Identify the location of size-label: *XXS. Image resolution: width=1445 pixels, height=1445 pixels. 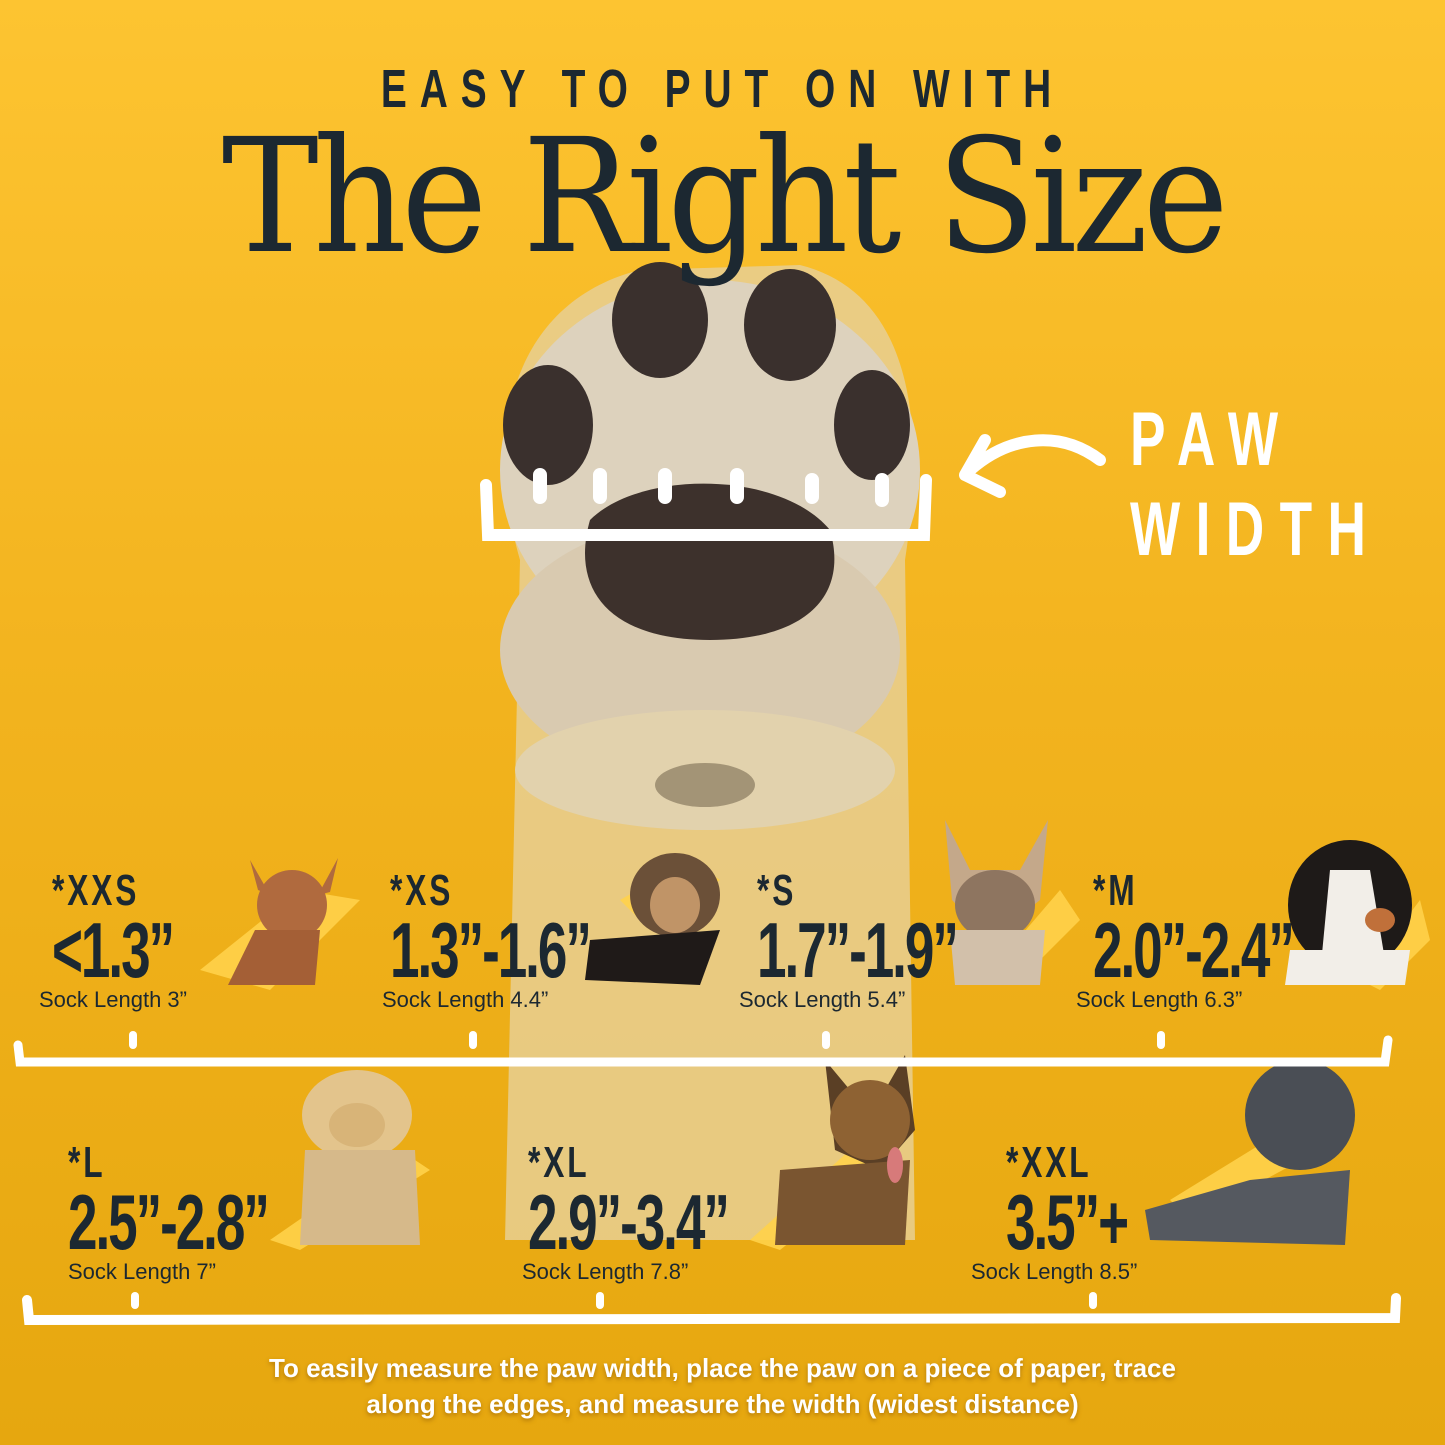
(96, 890).